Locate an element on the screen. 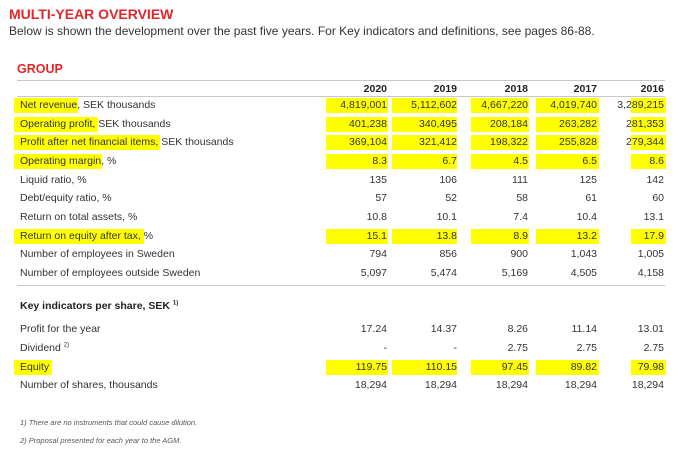 The height and width of the screenshot is (455, 680). table-cell: 856 is located at coordinates (448, 254).